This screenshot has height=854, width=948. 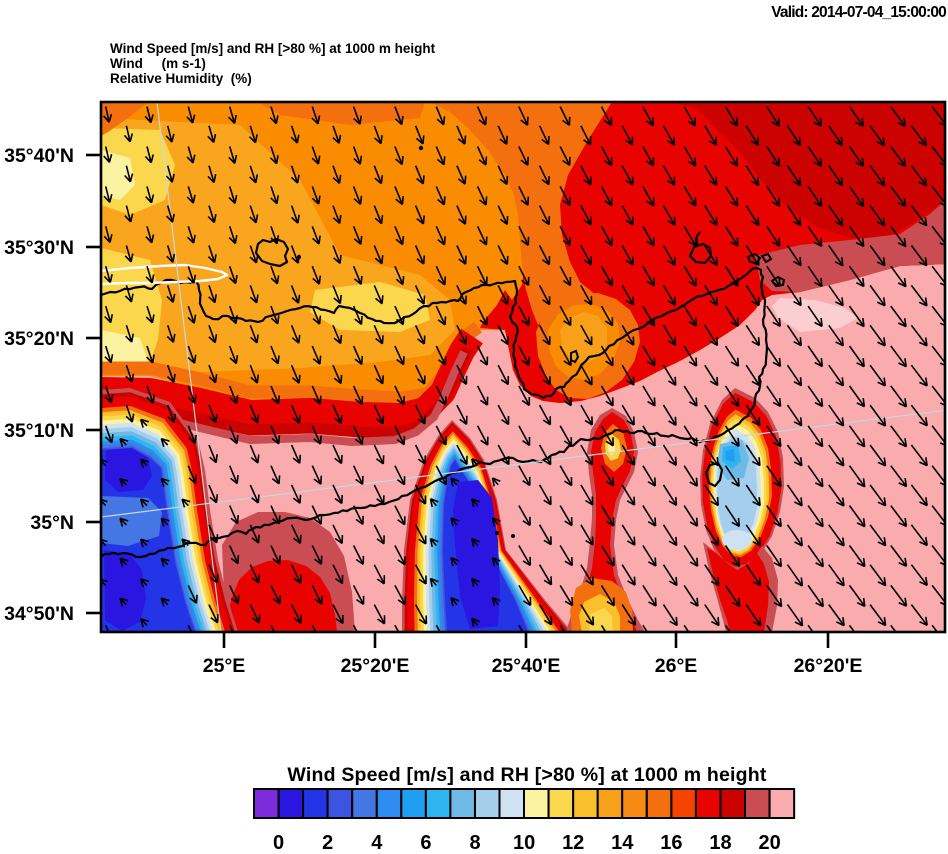 What do you see at coordinates (278, 843) in the screenshot?
I see `svg-text: 0` at bounding box center [278, 843].